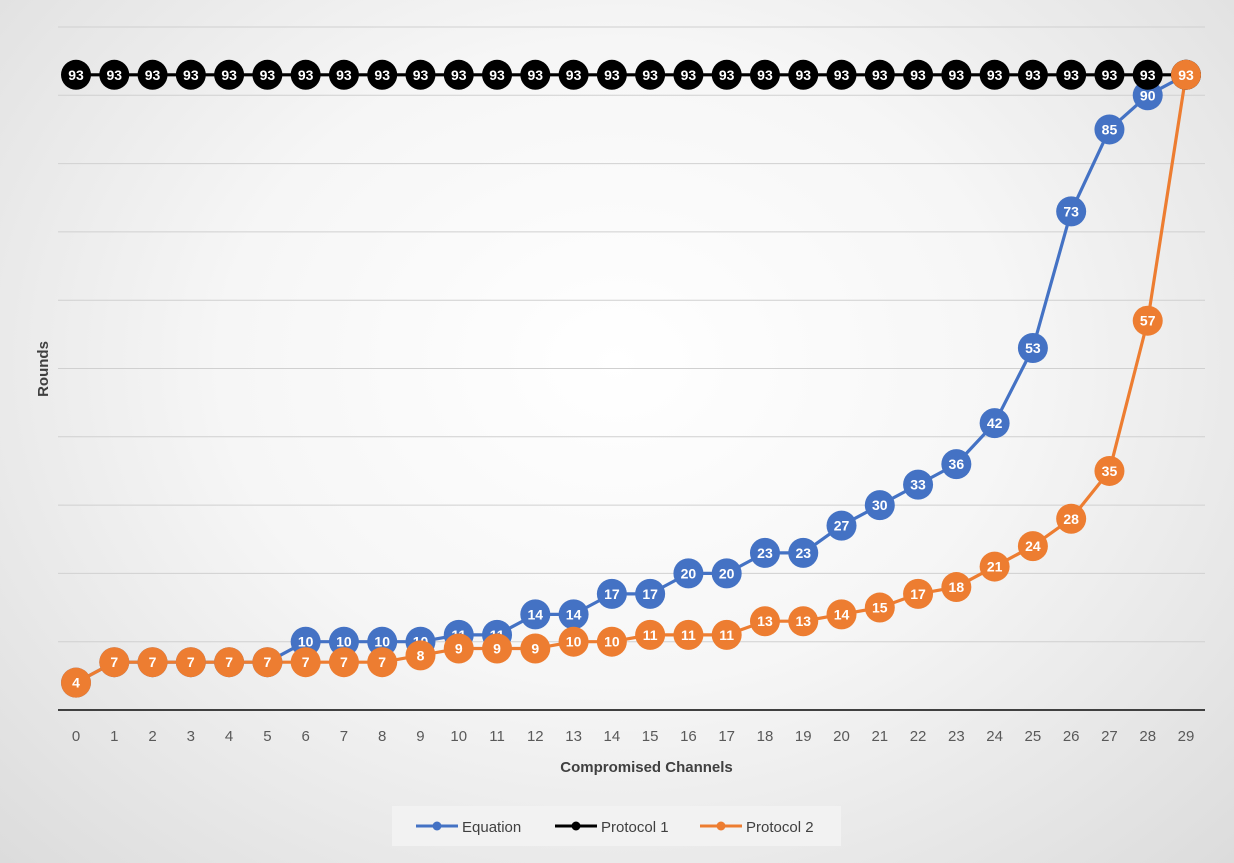  I want to click on x-tick-label: 10, so click(458, 736).